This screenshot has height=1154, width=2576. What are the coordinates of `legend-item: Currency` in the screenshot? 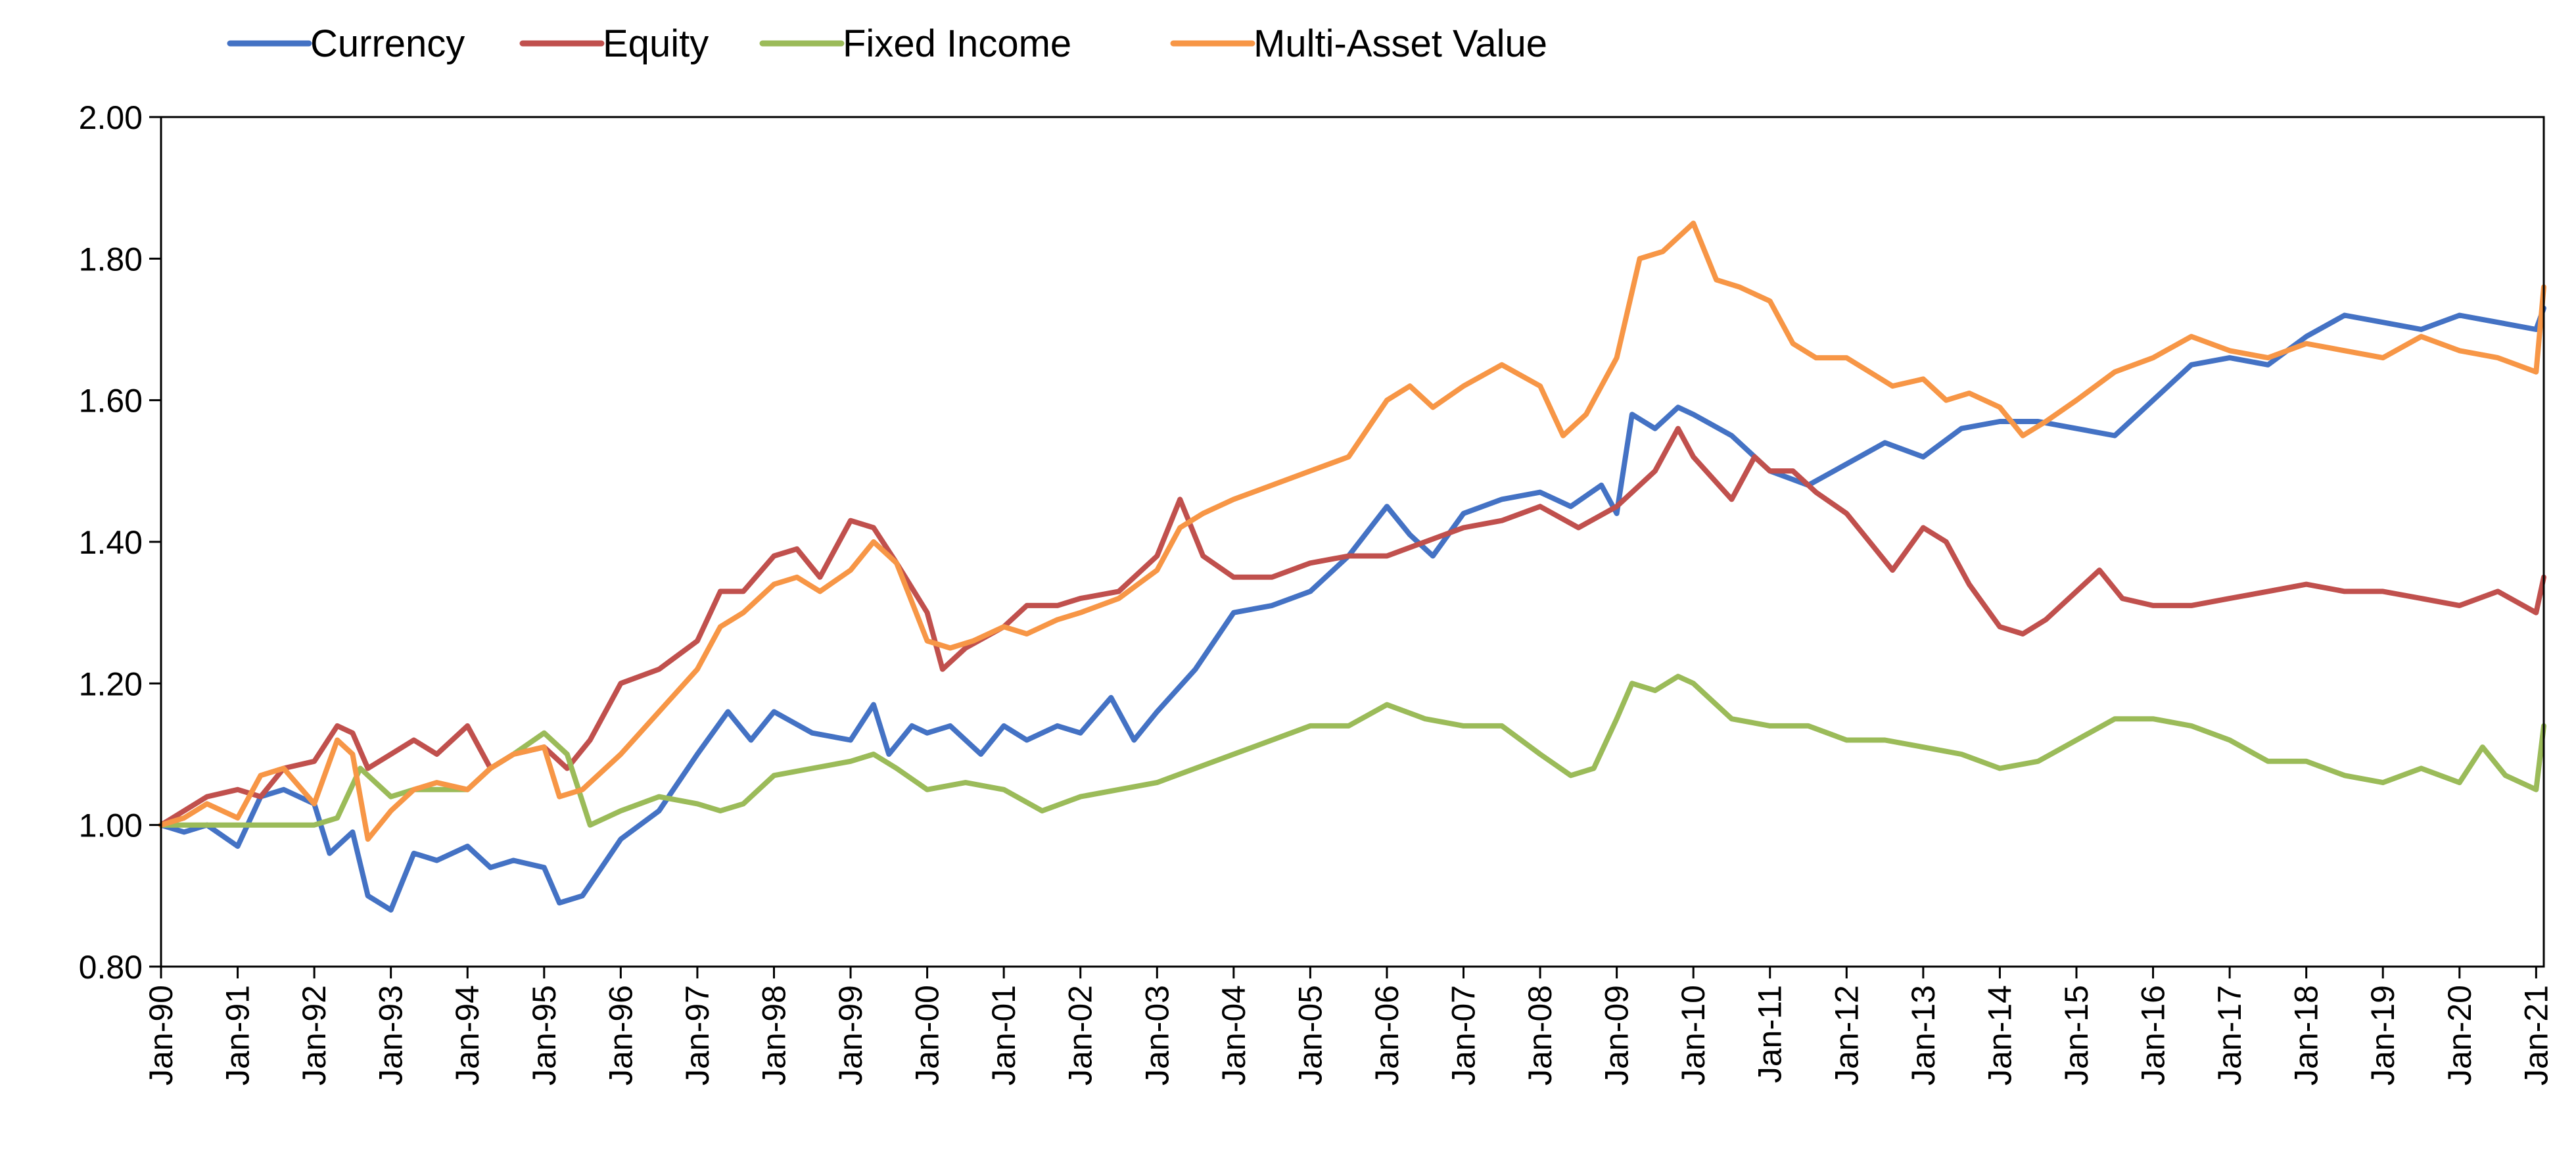 It's located at (346, 43).